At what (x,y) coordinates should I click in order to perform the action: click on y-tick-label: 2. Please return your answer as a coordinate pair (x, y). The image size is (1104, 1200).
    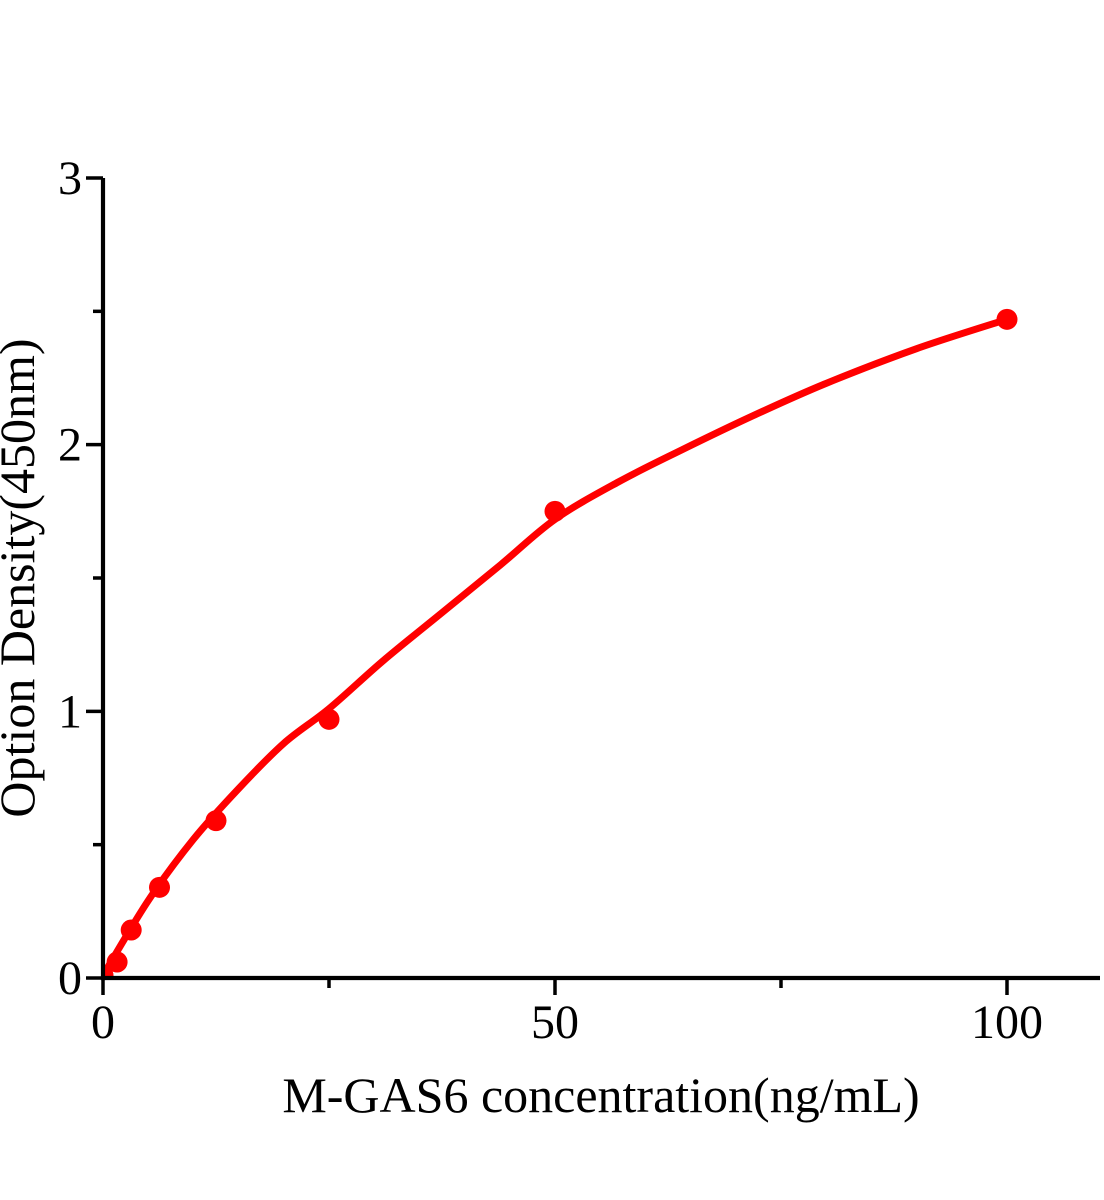
    Looking at the image, I should click on (70, 445).